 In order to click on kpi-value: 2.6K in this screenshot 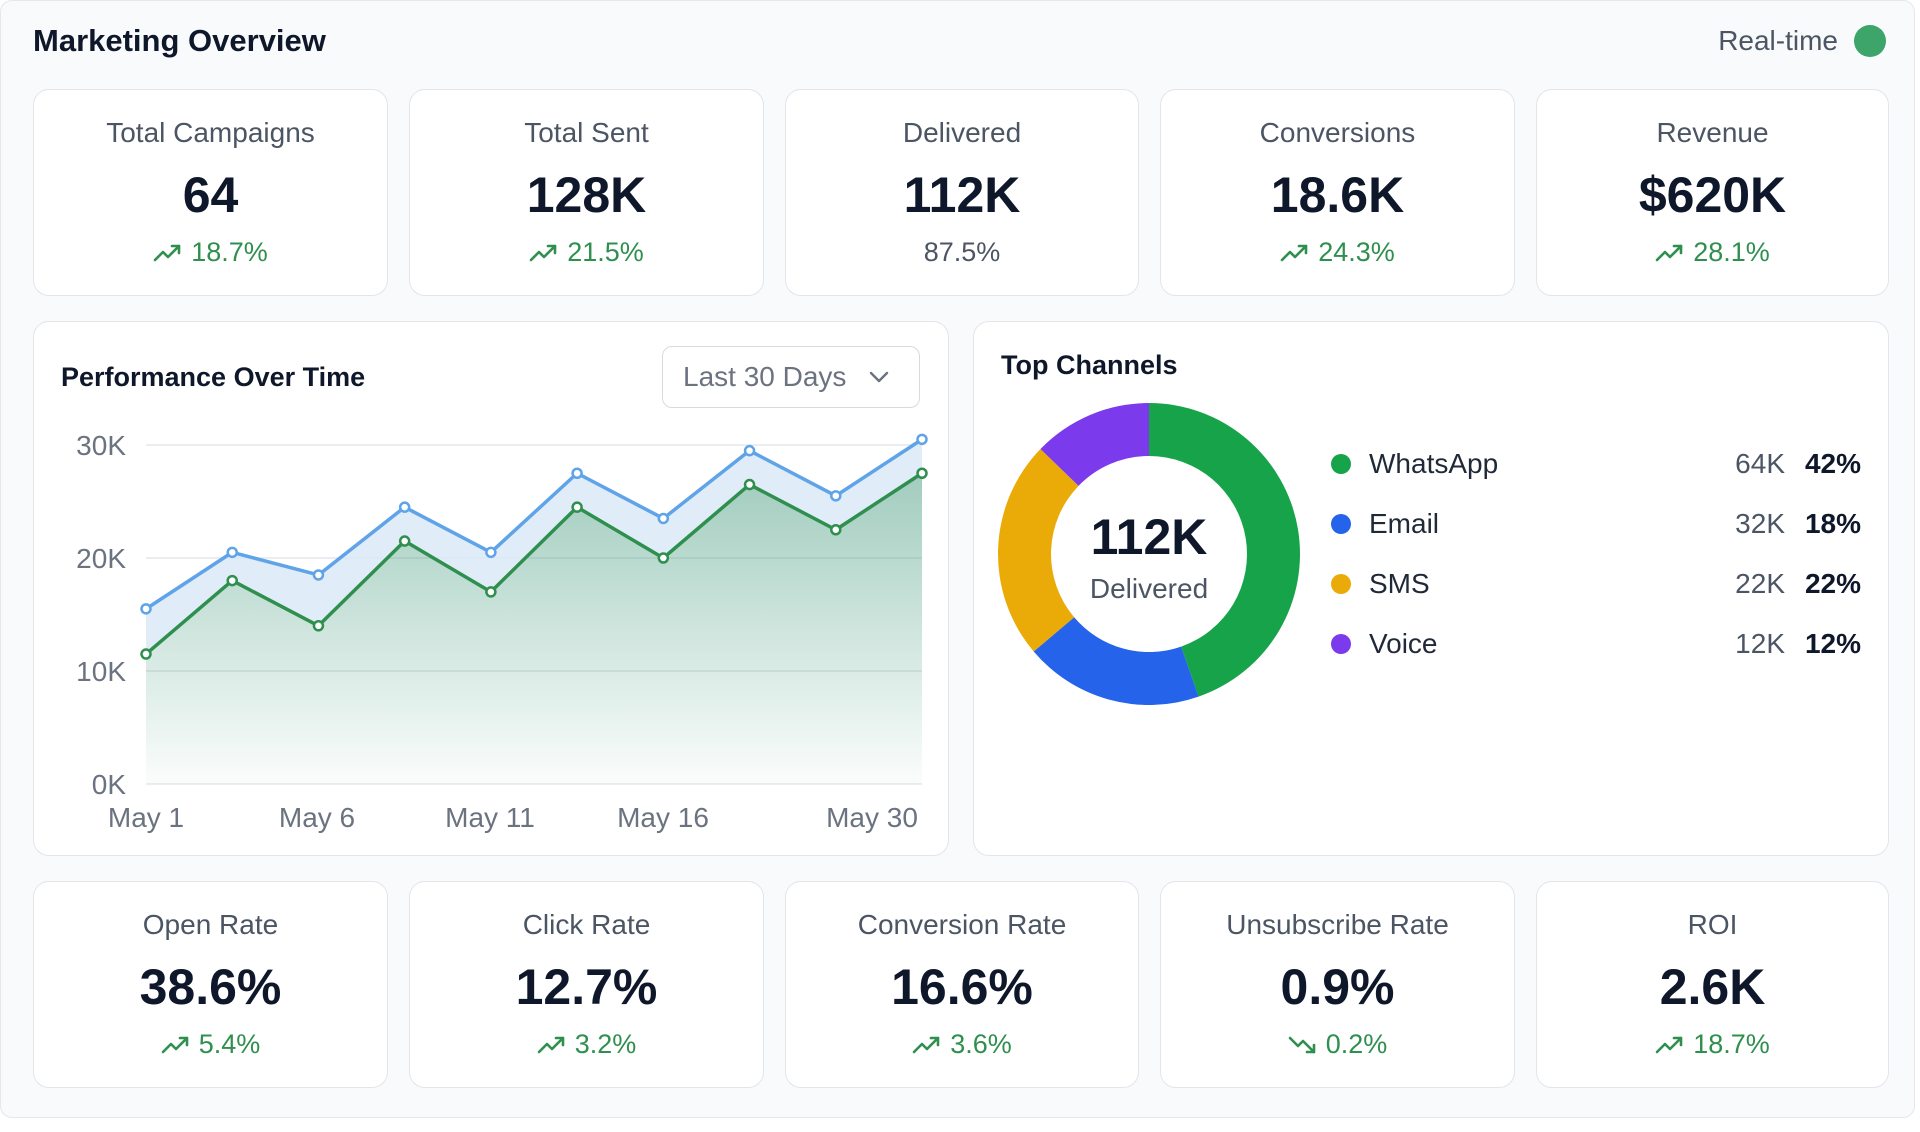, I will do `click(1712, 987)`.